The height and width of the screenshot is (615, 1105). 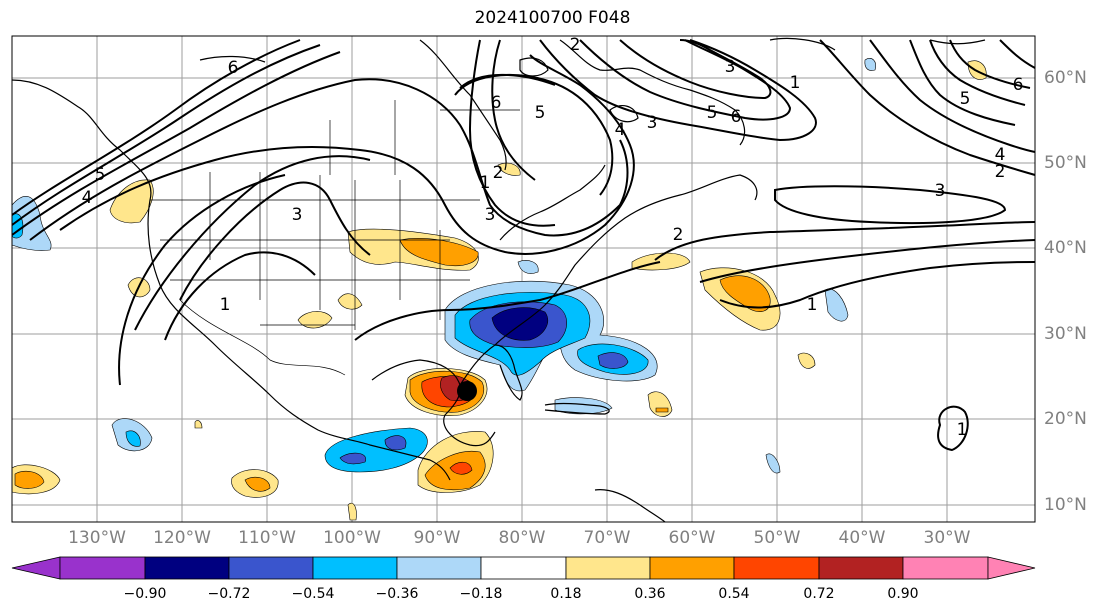 What do you see at coordinates (903, 594) in the screenshot?
I see `colorbar-tick-label: 0.90` at bounding box center [903, 594].